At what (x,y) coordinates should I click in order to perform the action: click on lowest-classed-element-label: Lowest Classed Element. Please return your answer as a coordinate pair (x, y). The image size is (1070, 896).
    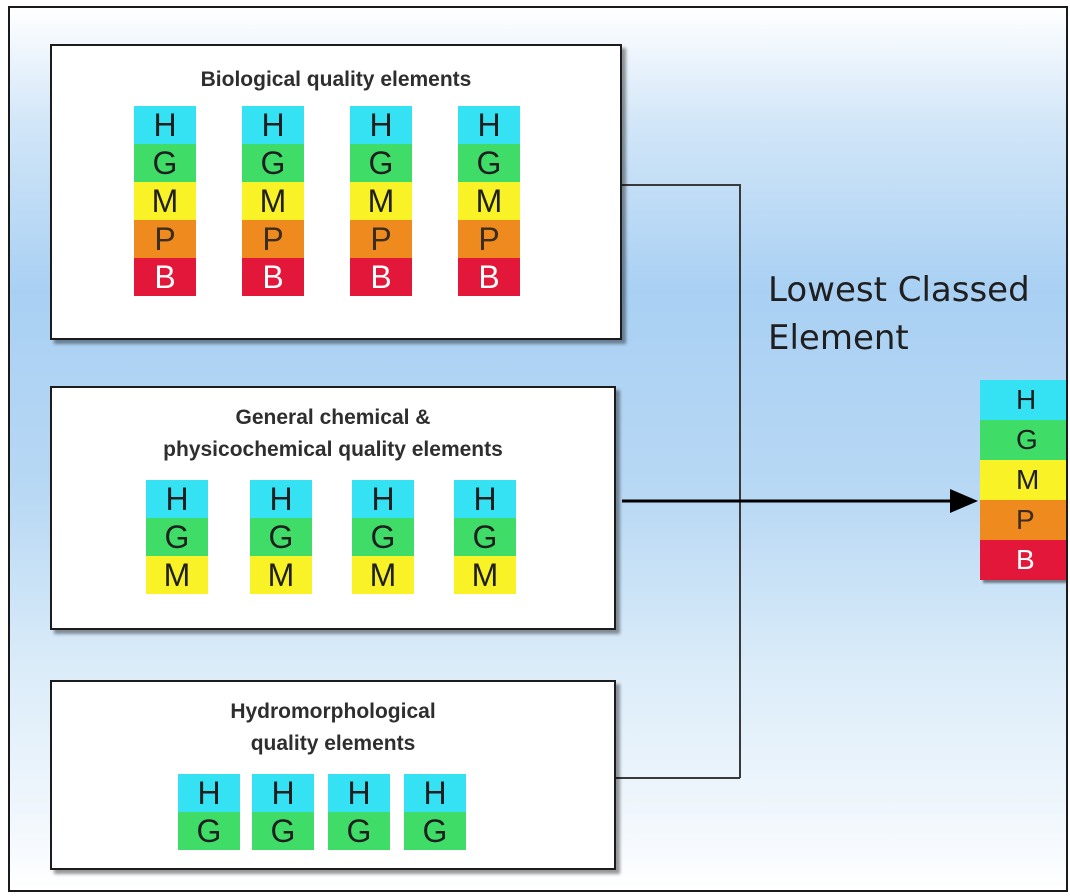
    Looking at the image, I should click on (899, 314).